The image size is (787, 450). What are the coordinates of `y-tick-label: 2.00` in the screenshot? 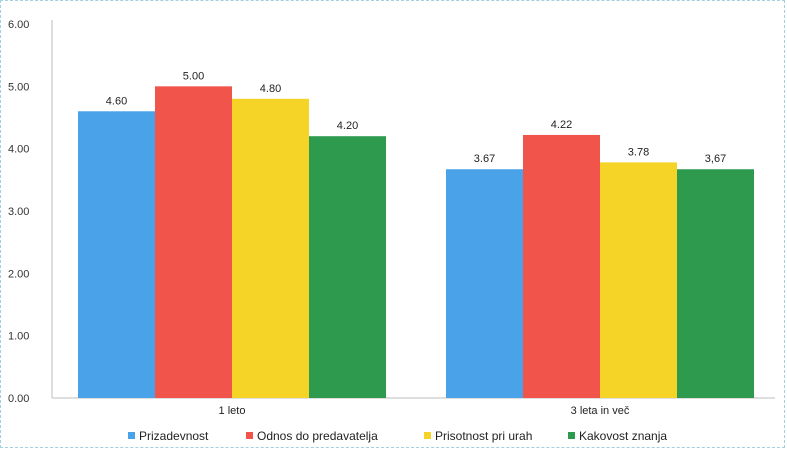 It's located at (18, 274).